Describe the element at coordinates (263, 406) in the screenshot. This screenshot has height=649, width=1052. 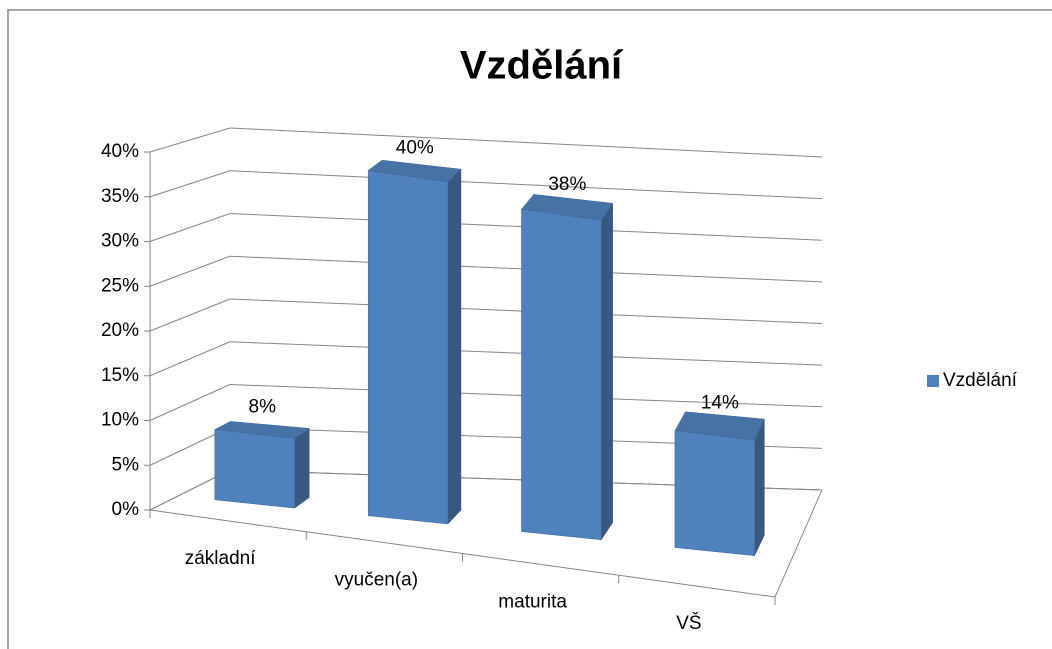
I see `data-label: 8%` at that location.